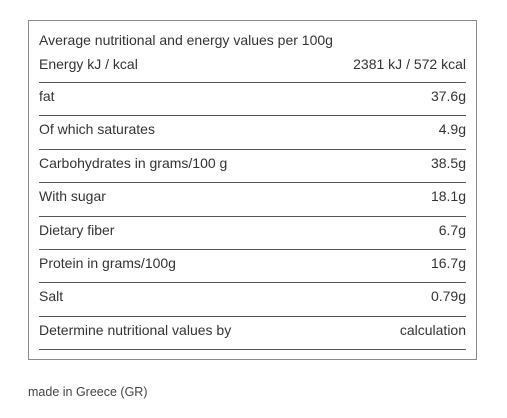 Image resolution: width=507 pixels, height=418 pixels. Describe the element at coordinates (47, 96) in the screenshot. I see `row-label: fat` at that location.